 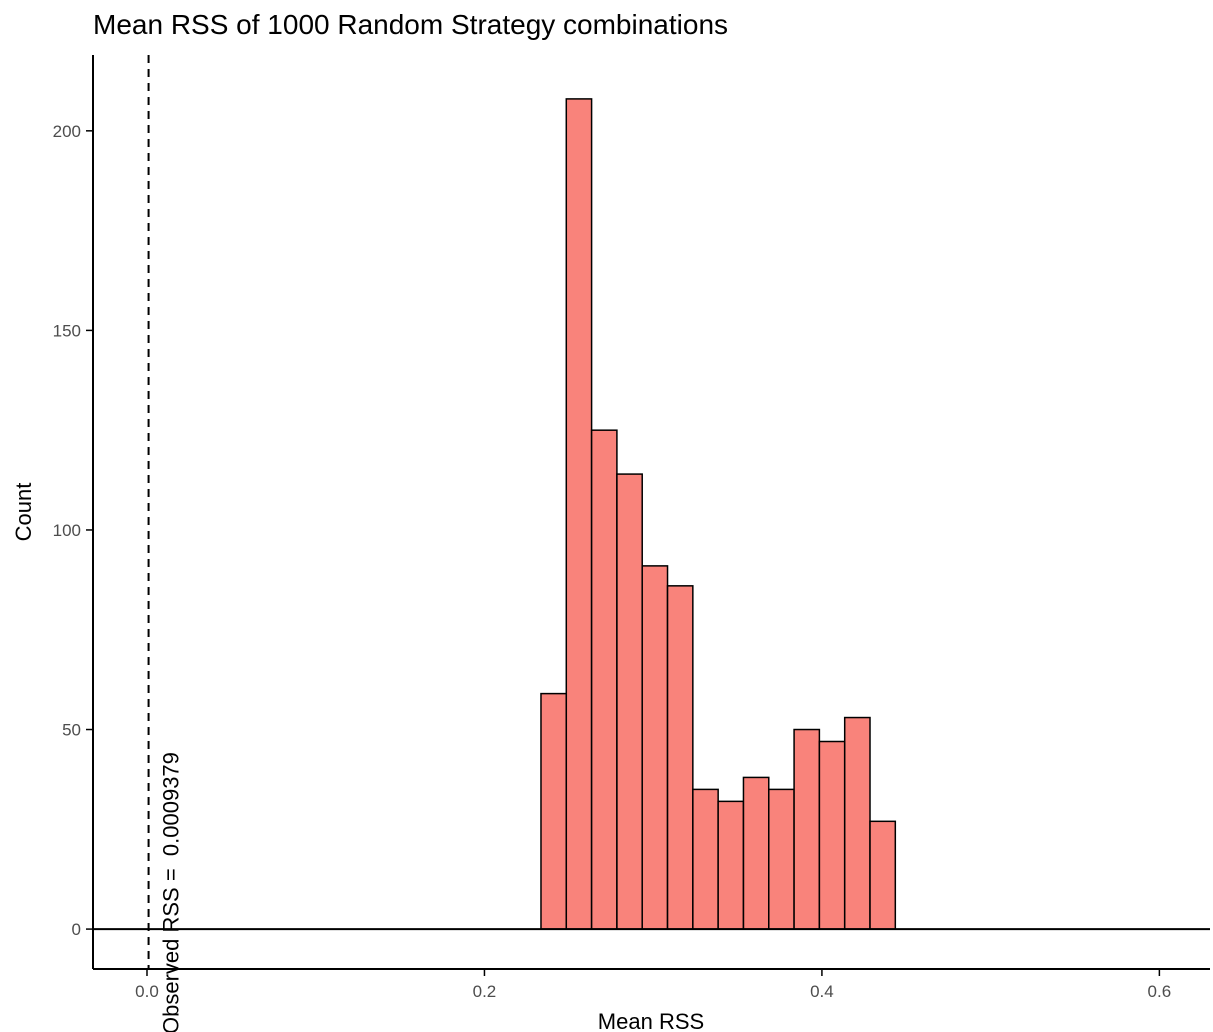 I want to click on x-tick-label-2: 0.2, so click(x=485, y=991).